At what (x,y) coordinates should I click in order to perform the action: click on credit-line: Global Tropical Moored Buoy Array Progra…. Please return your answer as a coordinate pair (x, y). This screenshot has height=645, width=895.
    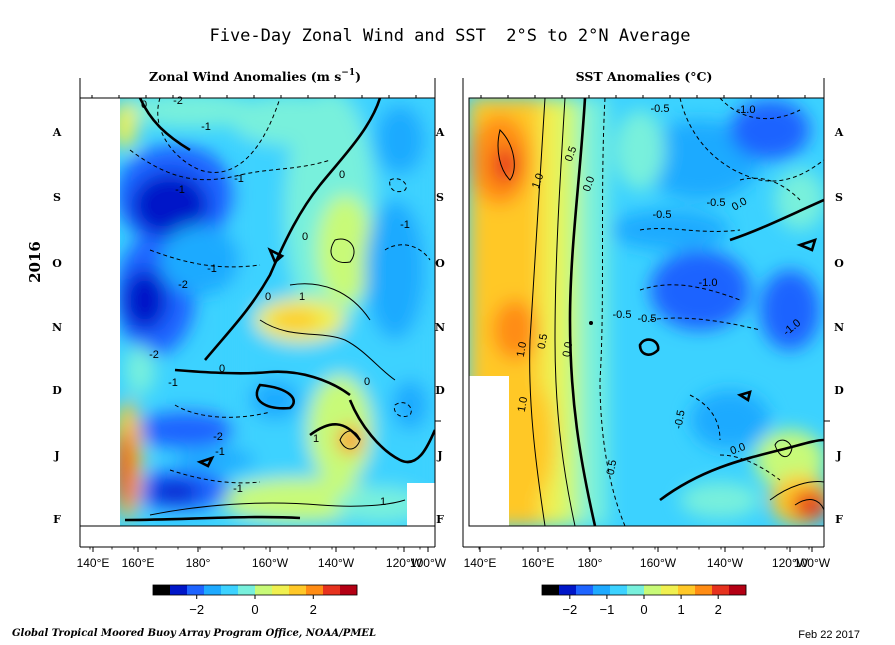
    Looking at the image, I should click on (194, 633).